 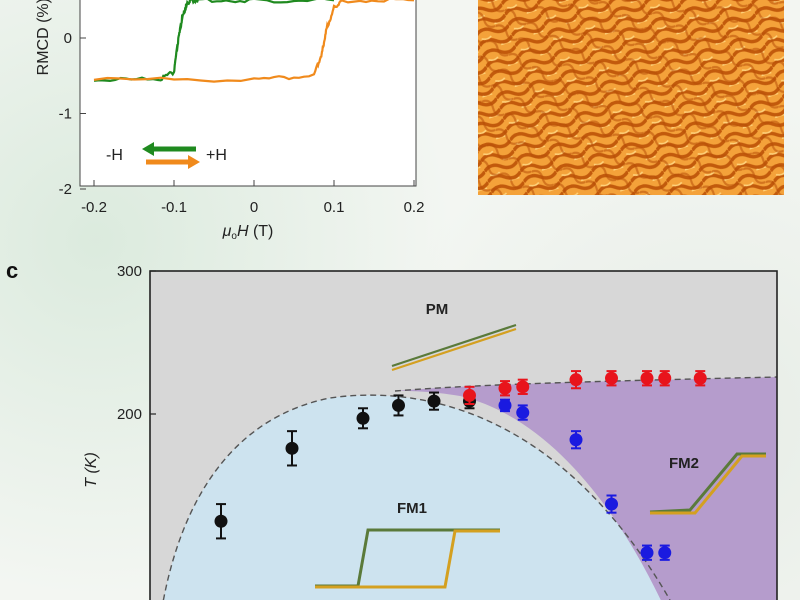 I want to click on fm1-label: FM1, so click(x=412, y=508).